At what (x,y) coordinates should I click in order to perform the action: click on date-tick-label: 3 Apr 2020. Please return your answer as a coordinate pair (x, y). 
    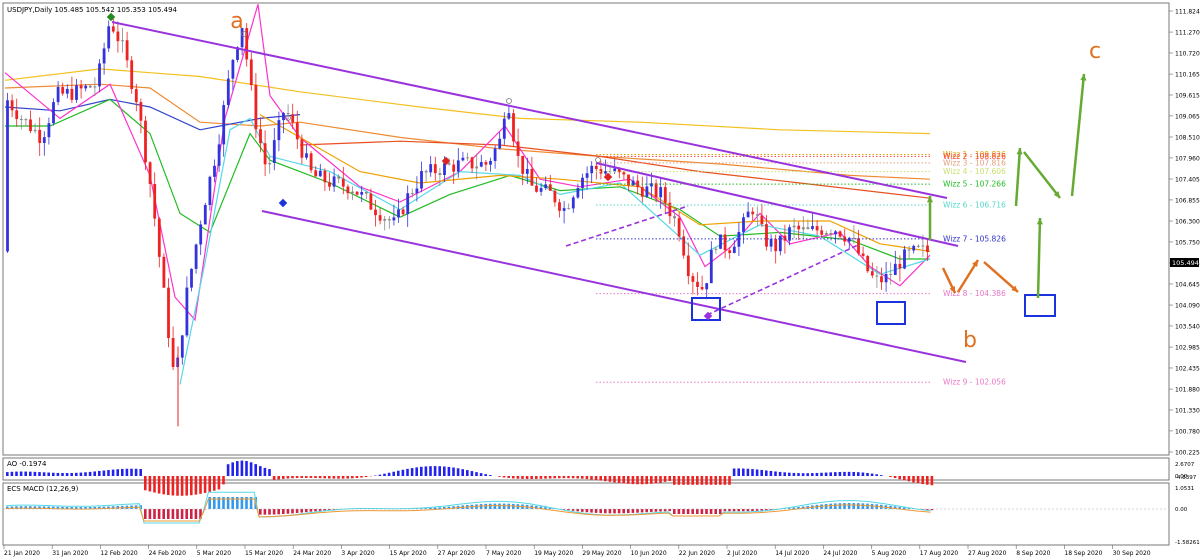
    Looking at the image, I should click on (357, 553).